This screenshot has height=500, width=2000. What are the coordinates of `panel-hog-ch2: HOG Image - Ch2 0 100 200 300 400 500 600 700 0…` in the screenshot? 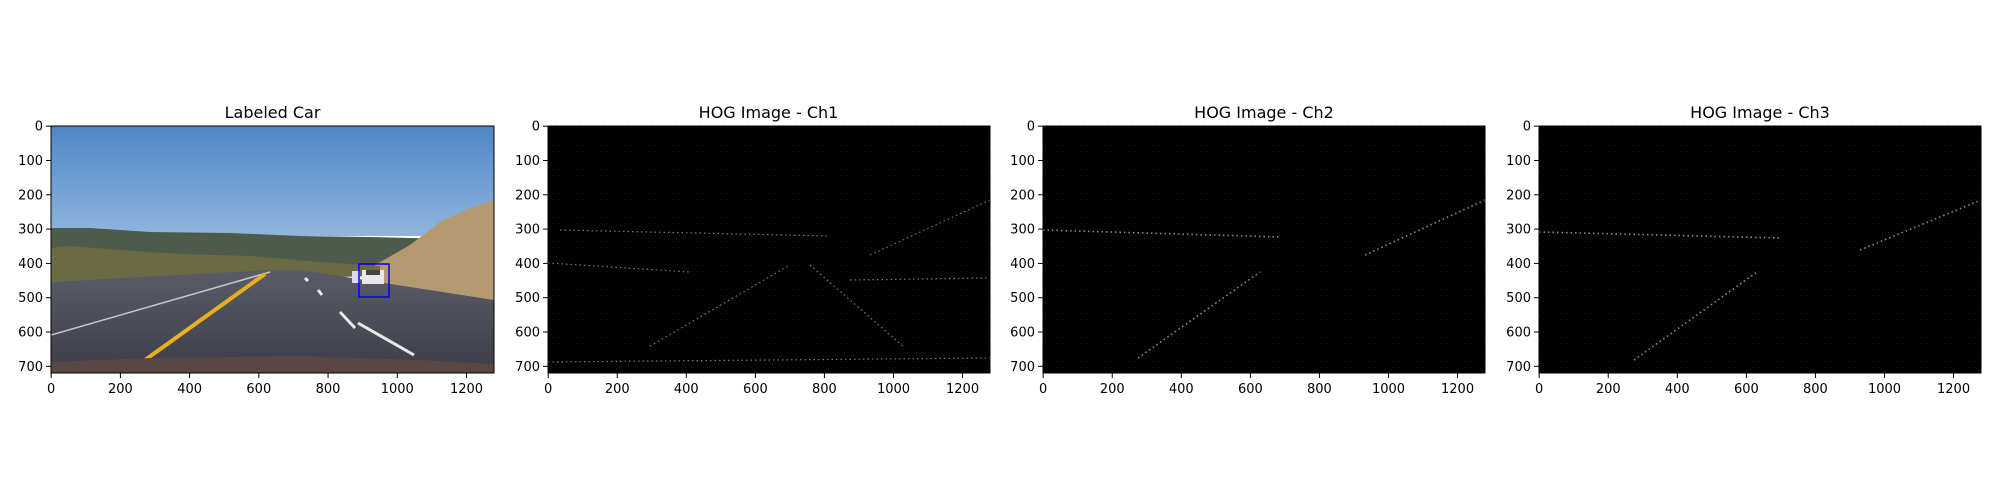 It's located at (1248, 250).